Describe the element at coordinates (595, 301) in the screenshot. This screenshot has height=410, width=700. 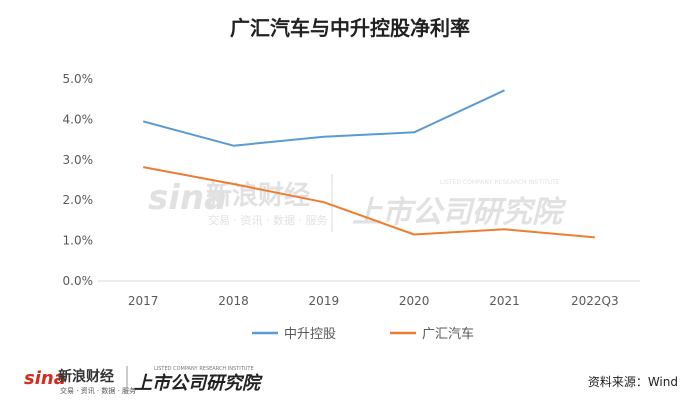
I see `x-tick-label: 2022Q3` at that location.